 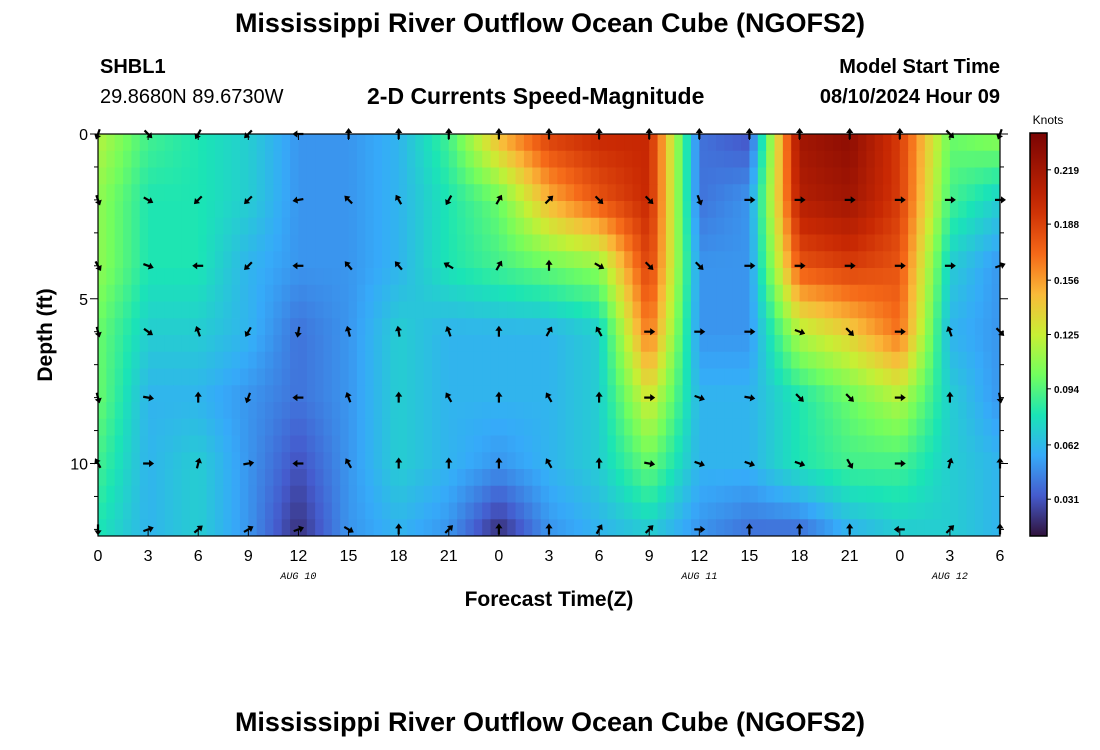 What do you see at coordinates (83, 300) in the screenshot?
I see `y-tick-label: 5` at bounding box center [83, 300].